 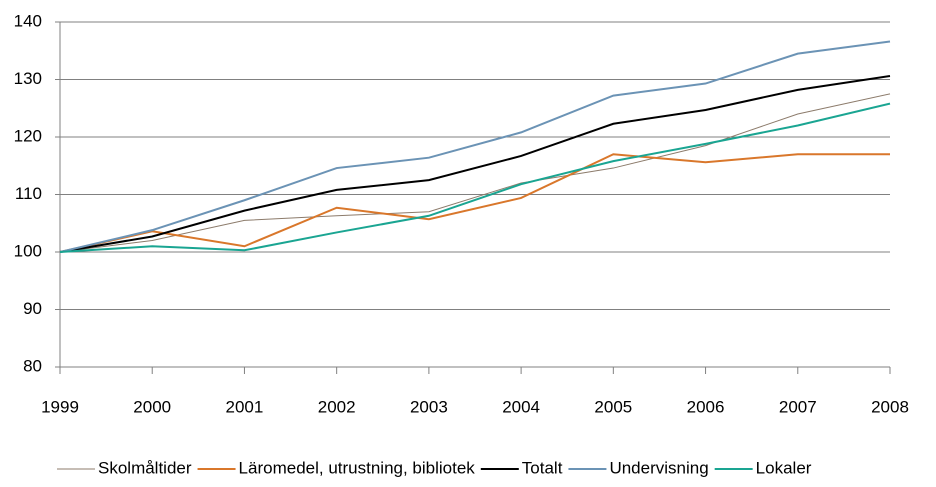 I want to click on x-tick-label: 1999, so click(x=60, y=406).